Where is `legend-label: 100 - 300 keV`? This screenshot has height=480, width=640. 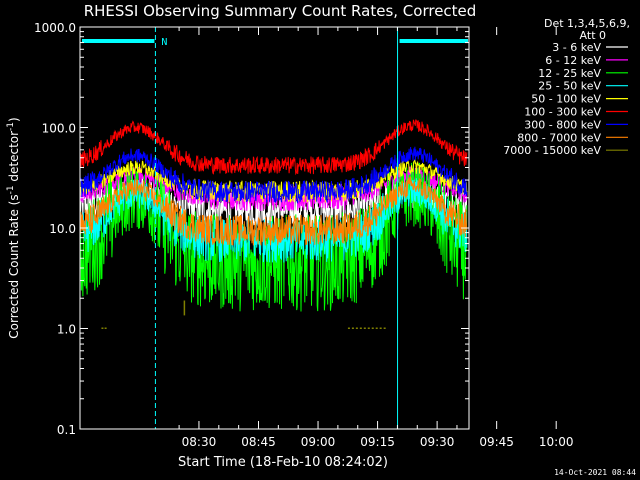
legend-label: 100 - 300 keV is located at coordinates (562, 112).